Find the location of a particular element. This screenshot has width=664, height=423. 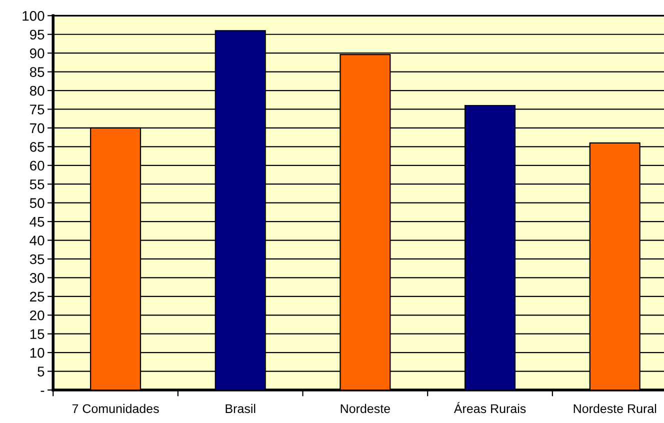

y-tick-label: 30 is located at coordinates (37, 278).